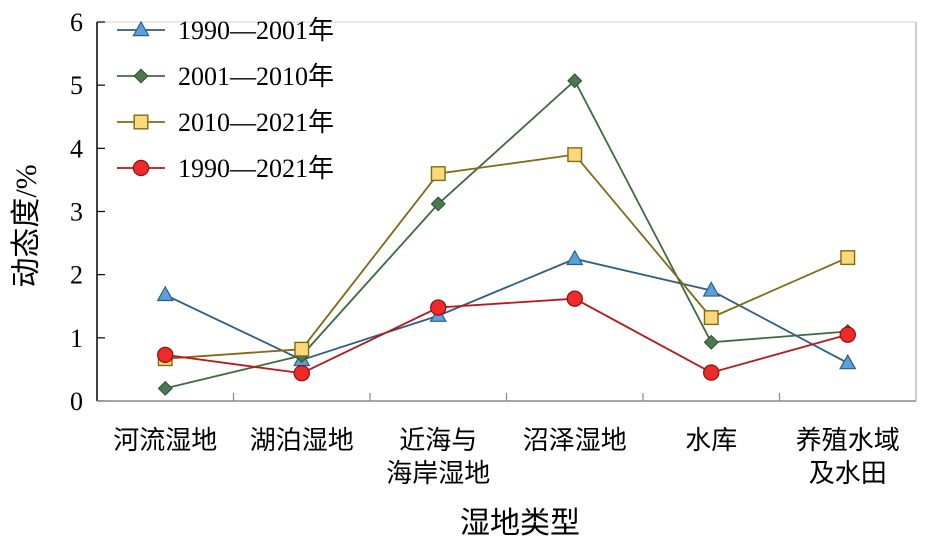  What do you see at coordinates (256, 122) in the screenshot?
I see `legend-label: 2010—2021年` at bounding box center [256, 122].